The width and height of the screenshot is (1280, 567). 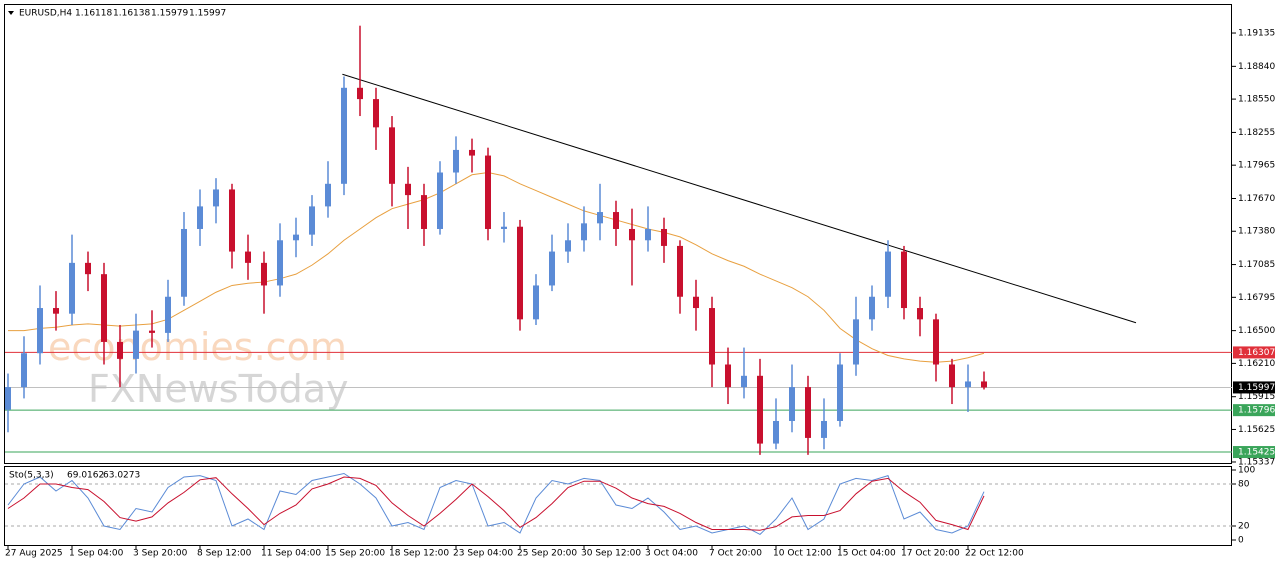 What do you see at coordinates (31, 476) in the screenshot?
I see `stoch-label: Sto(5,3,3)` at bounding box center [31, 476].